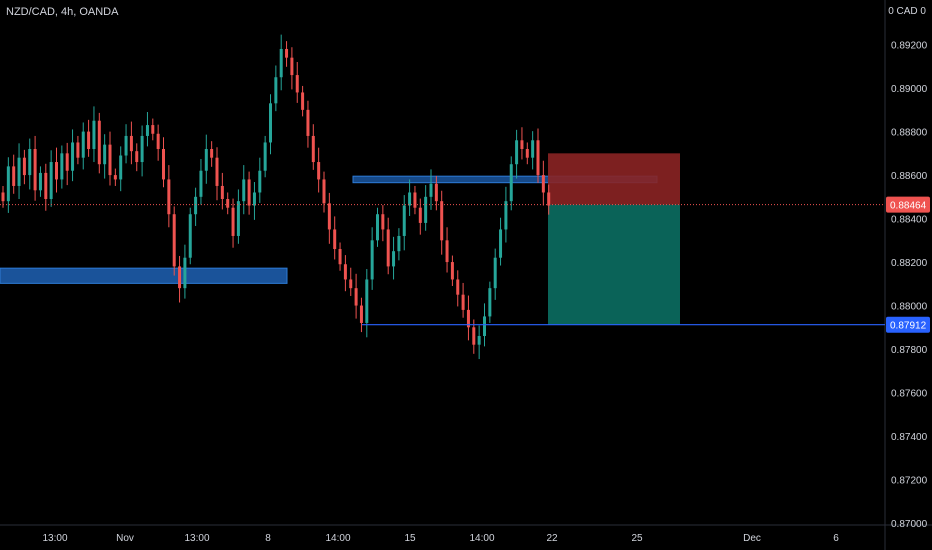  I want to click on price-tick-label: 0.89000, so click(909, 89).